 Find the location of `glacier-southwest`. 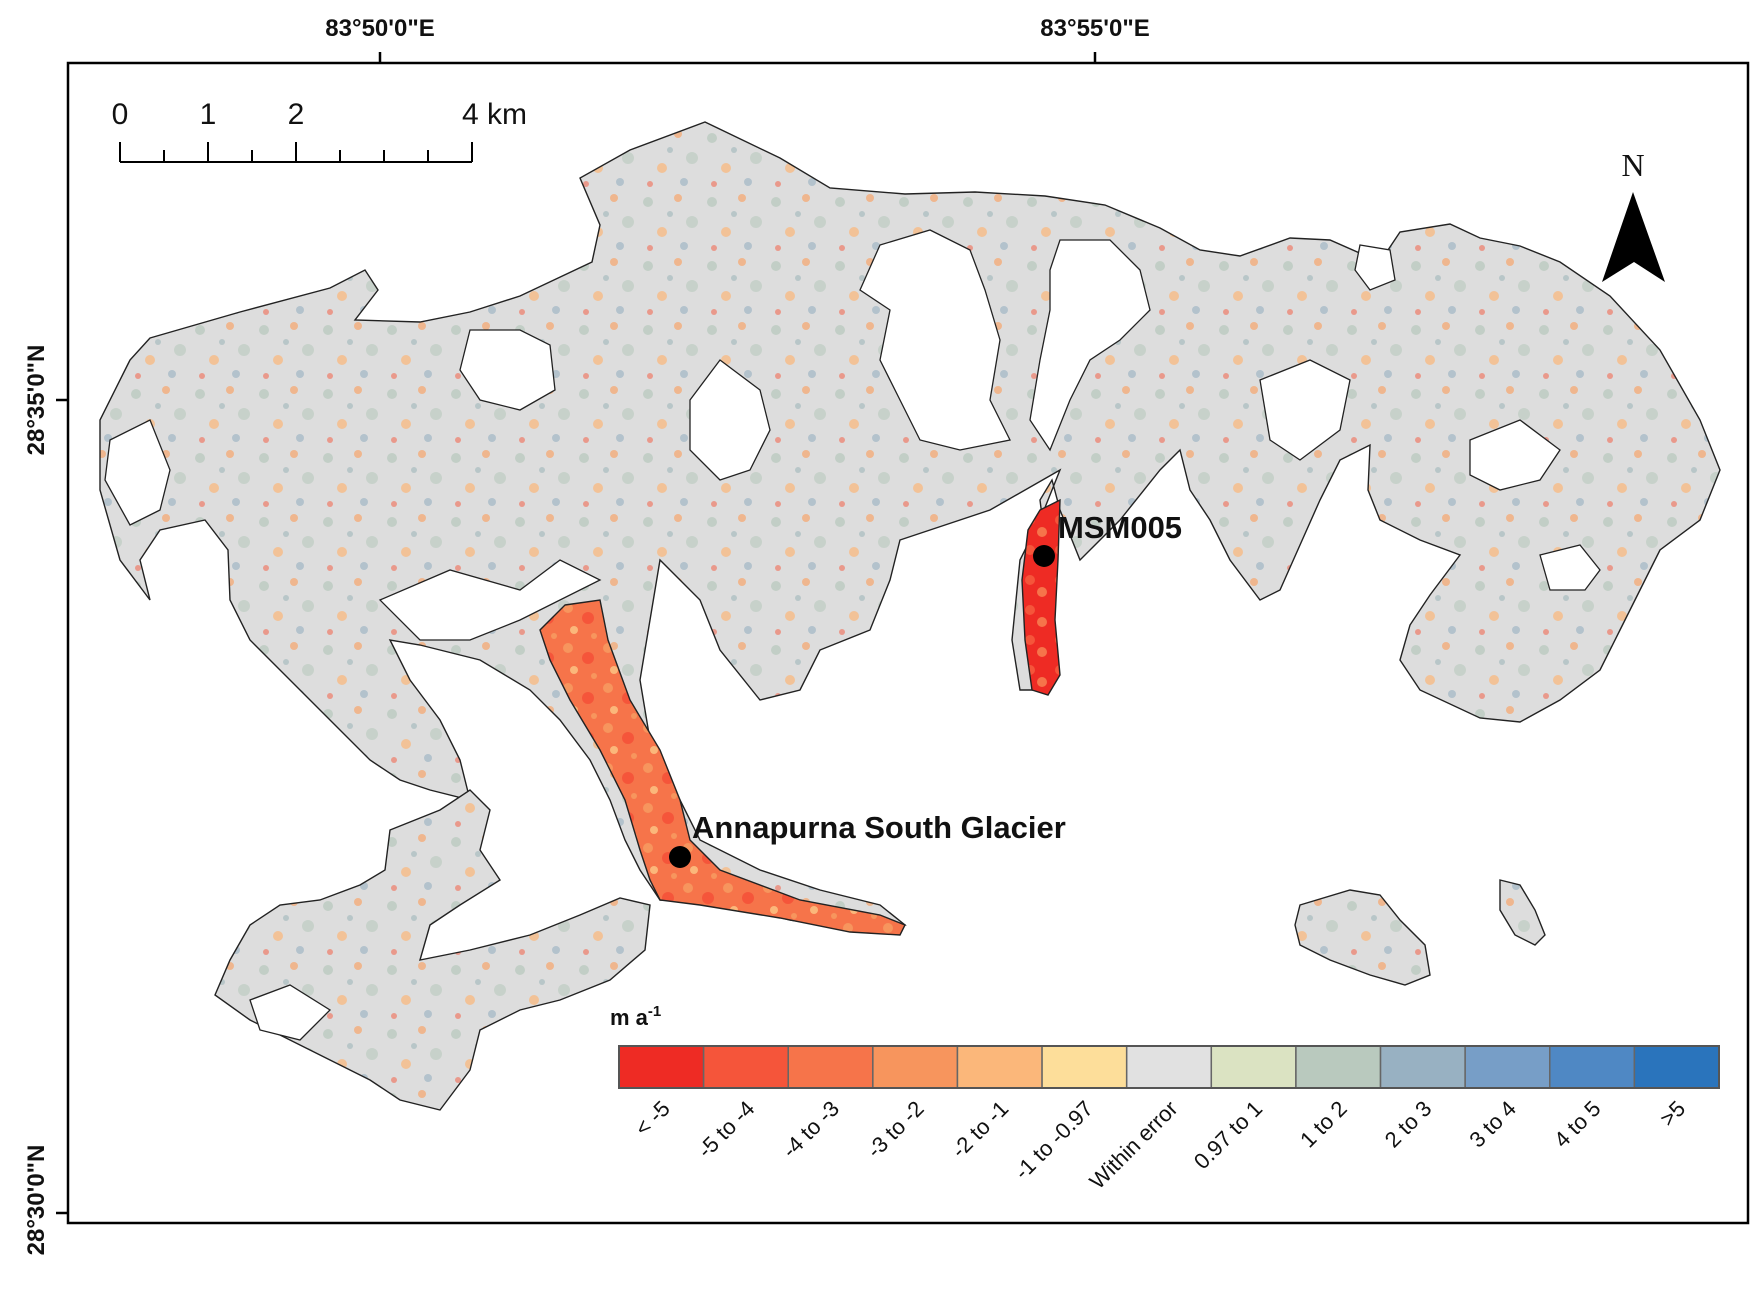

glacier-southwest is located at coordinates (432, 950).